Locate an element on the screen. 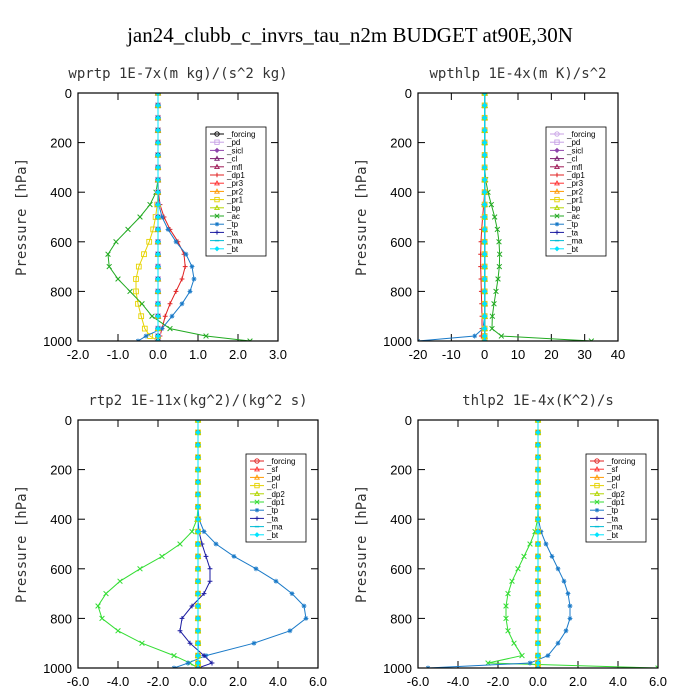 The image size is (700, 700). legend-label: _dp2 is located at coordinates (275, 494).